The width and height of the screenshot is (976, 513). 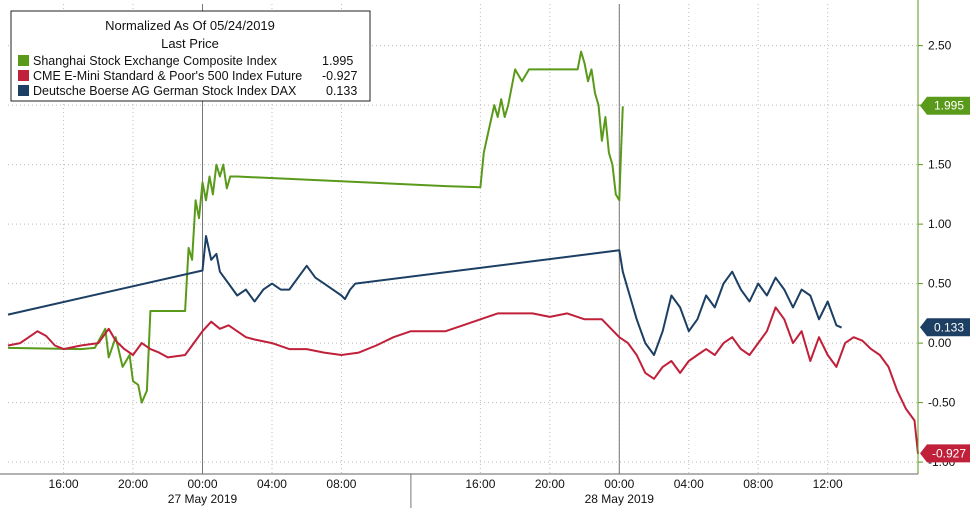 What do you see at coordinates (190, 43) in the screenshot?
I see `chart-subtitle: Last Price` at bounding box center [190, 43].